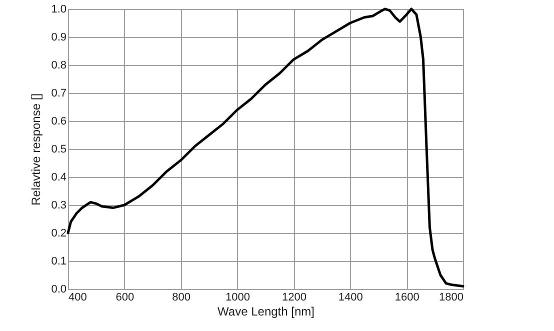 The width and height of the screenshot is (554, 331). Describe the element at coordinates (407, 298) in the screenshot. I see `x-tick-label: 1600` at that location.